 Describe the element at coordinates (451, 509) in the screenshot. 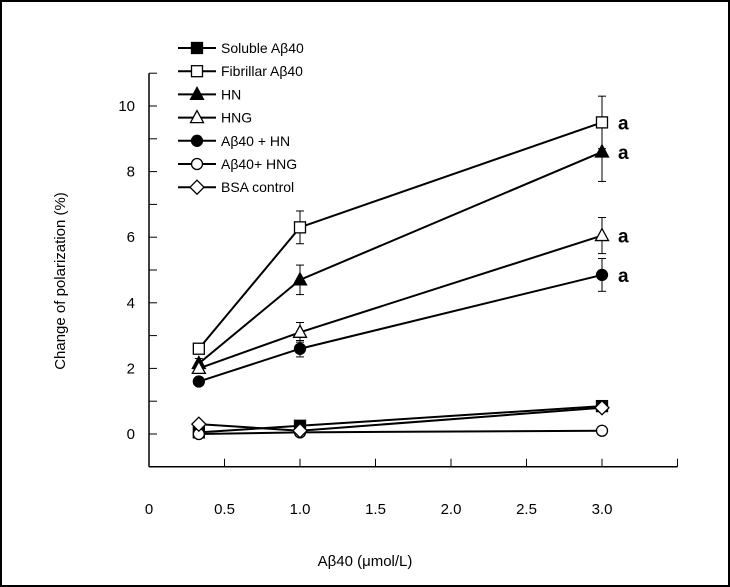

I see `x-tick-label: 2.0` at that location.